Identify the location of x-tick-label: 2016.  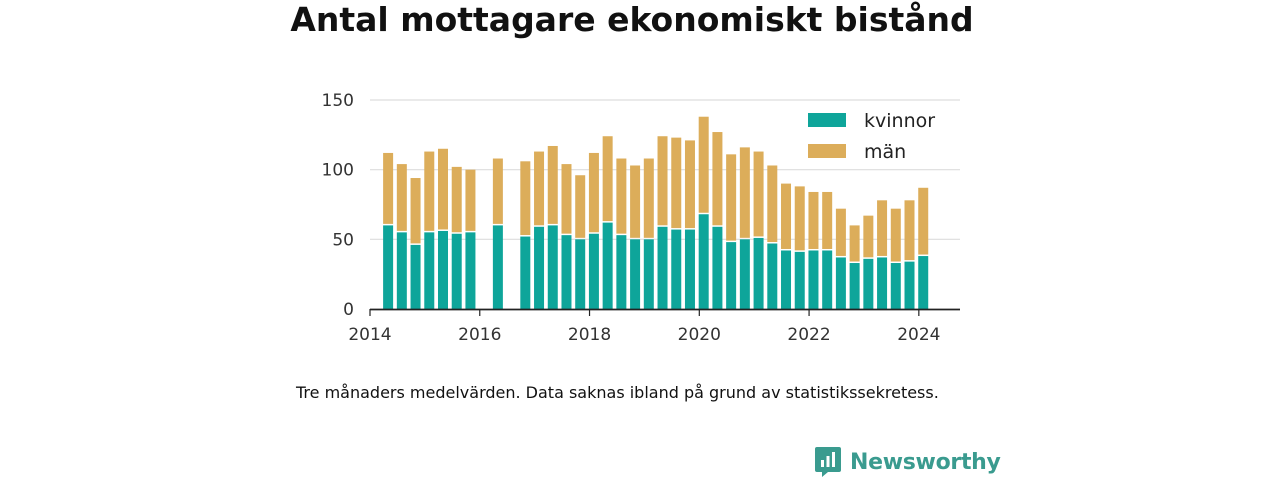
(479, 335).